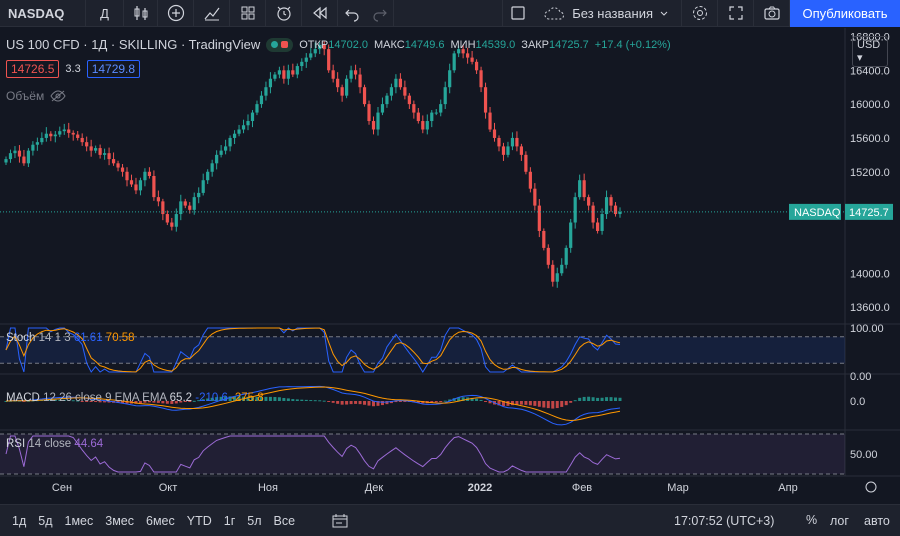 This screenshot has height=536, width=900. What do you see at coordinates (422, 350) in the screenshot?
I see `stoch-band` at bounding box center [422, 350].